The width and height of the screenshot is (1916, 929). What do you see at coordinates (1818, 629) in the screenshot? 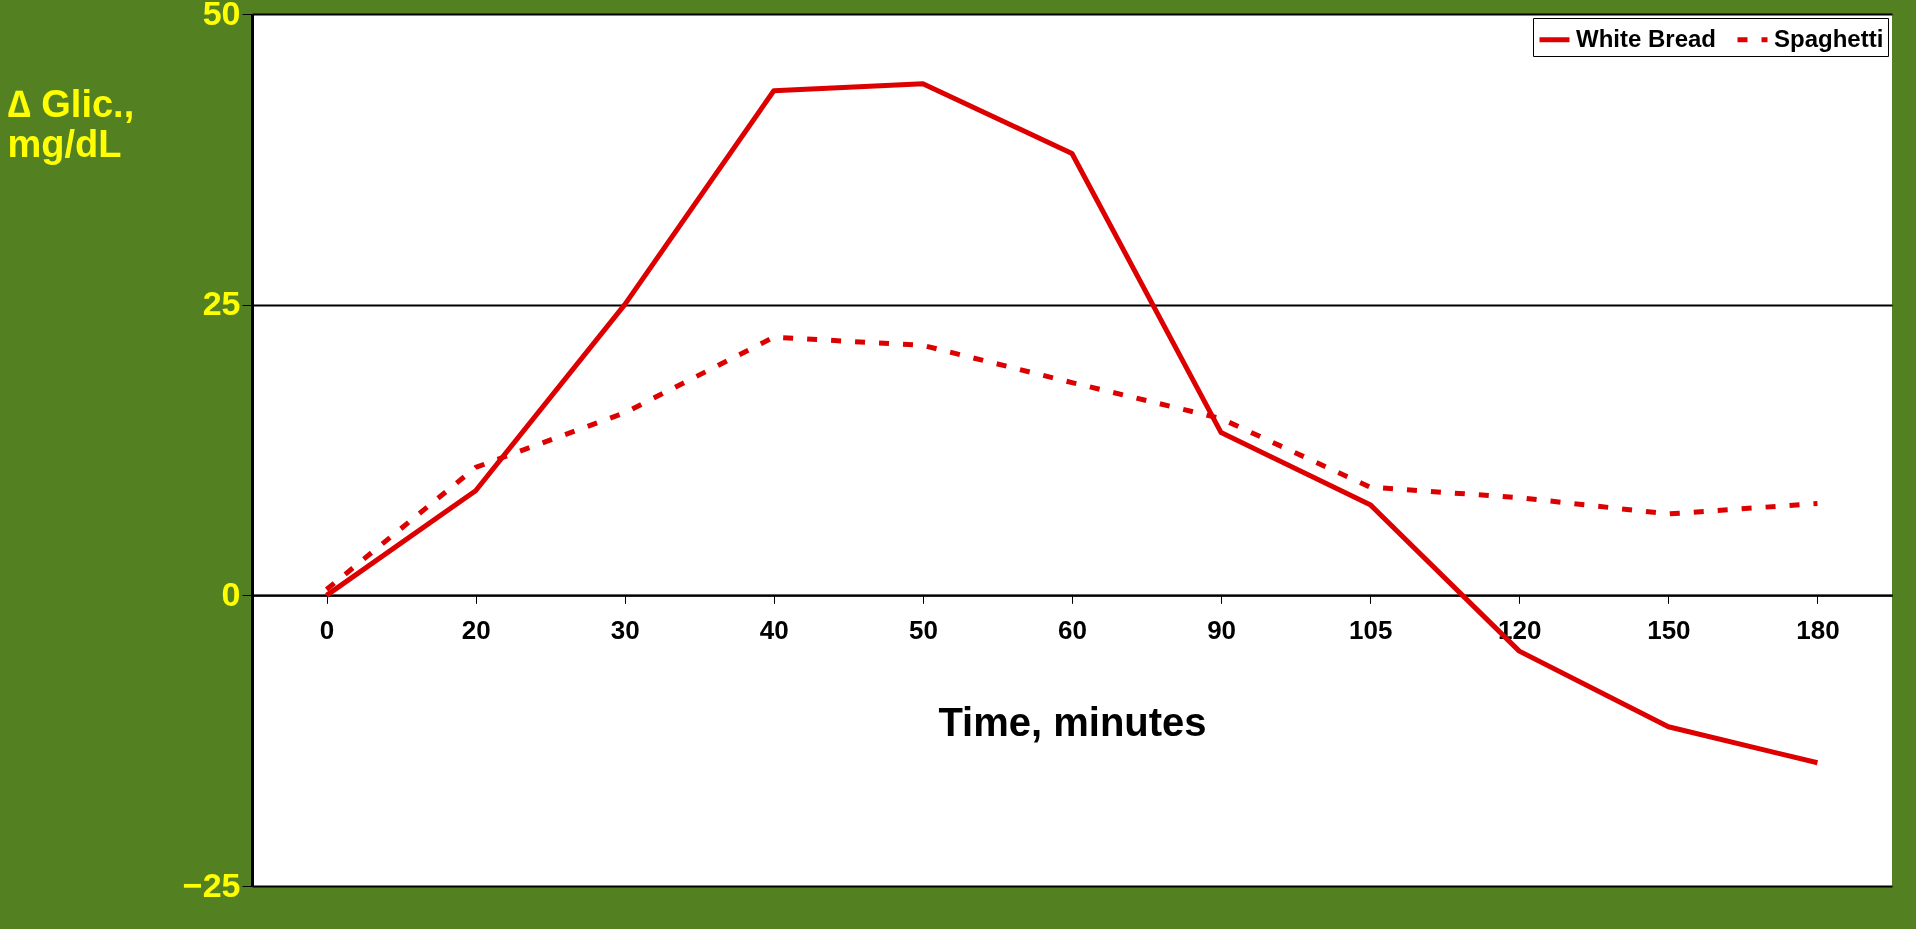
I see `x-tick-label: 180` at bounding box center [1818, 629].